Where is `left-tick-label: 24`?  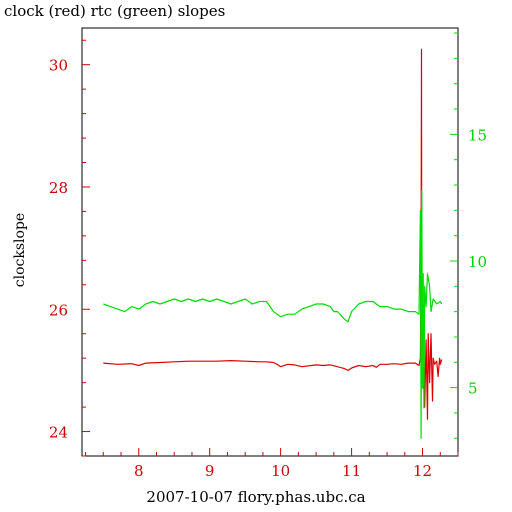
left-tick-label: 24 is located at coordinates (58, 433).